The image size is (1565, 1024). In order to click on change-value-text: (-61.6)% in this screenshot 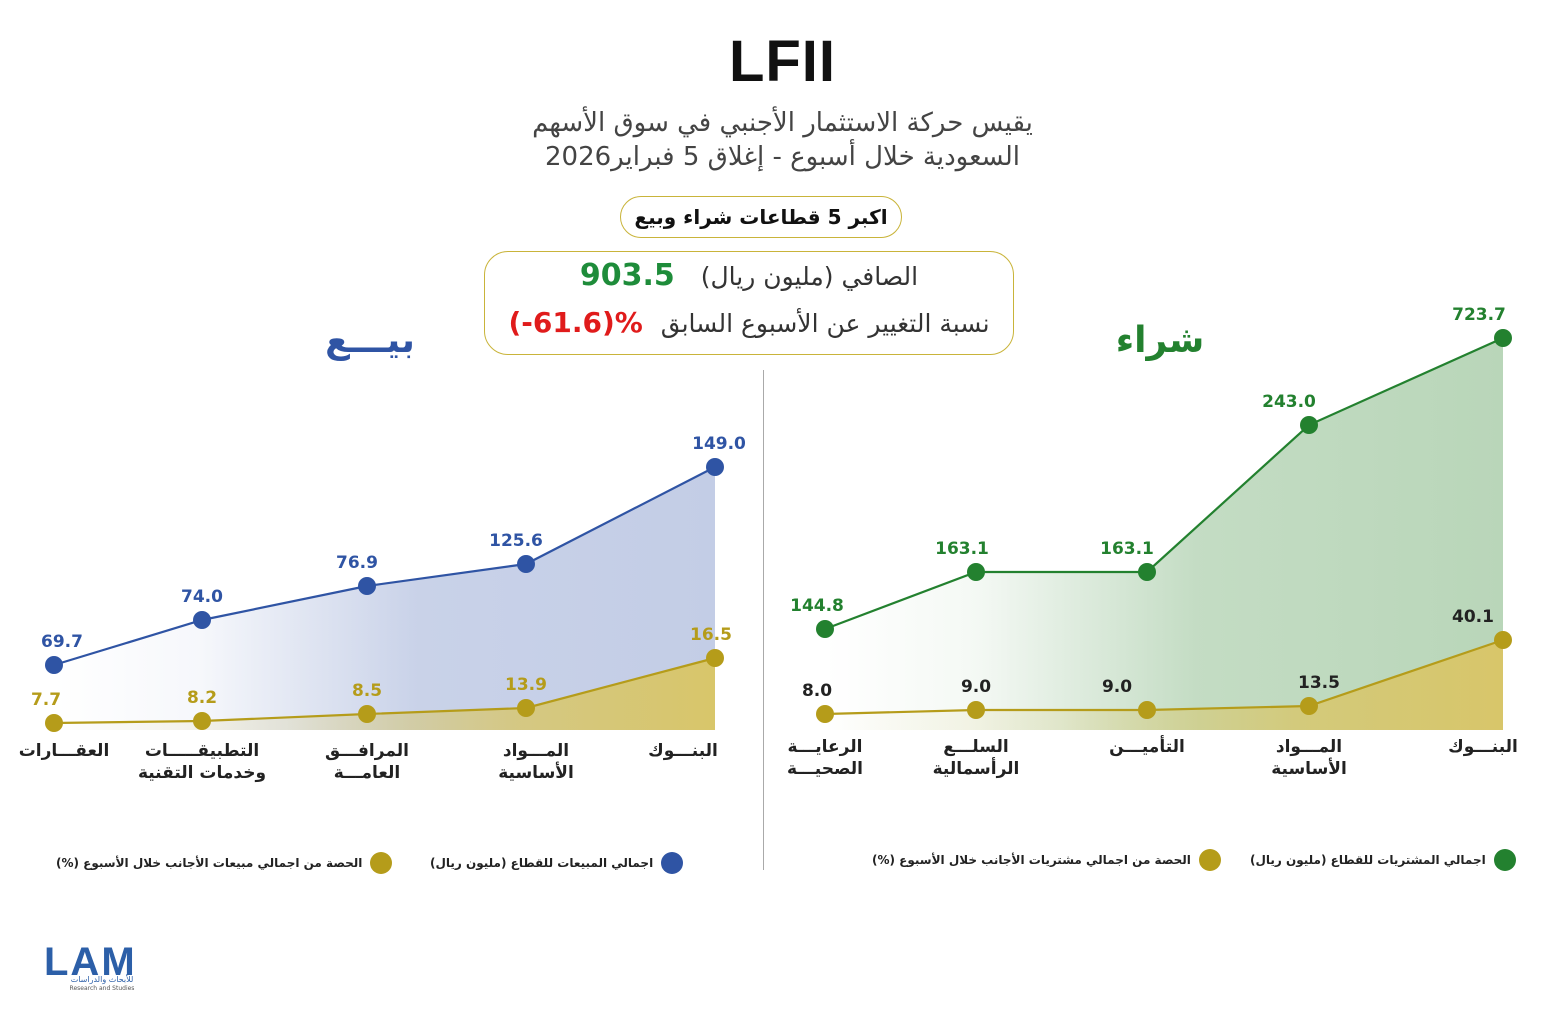, I will do `click(575, 322)`.